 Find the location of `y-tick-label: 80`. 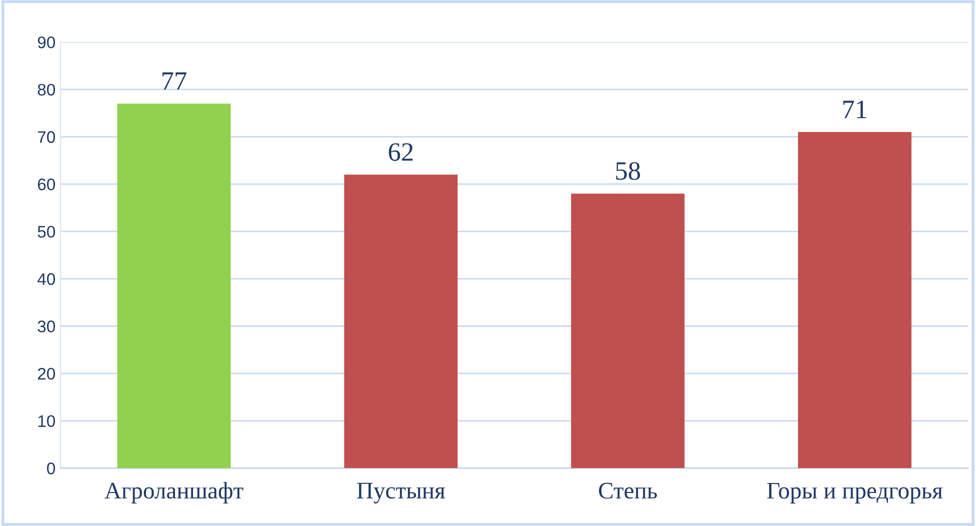

y-tick-label: 80 is located at coordinates (46, 90).